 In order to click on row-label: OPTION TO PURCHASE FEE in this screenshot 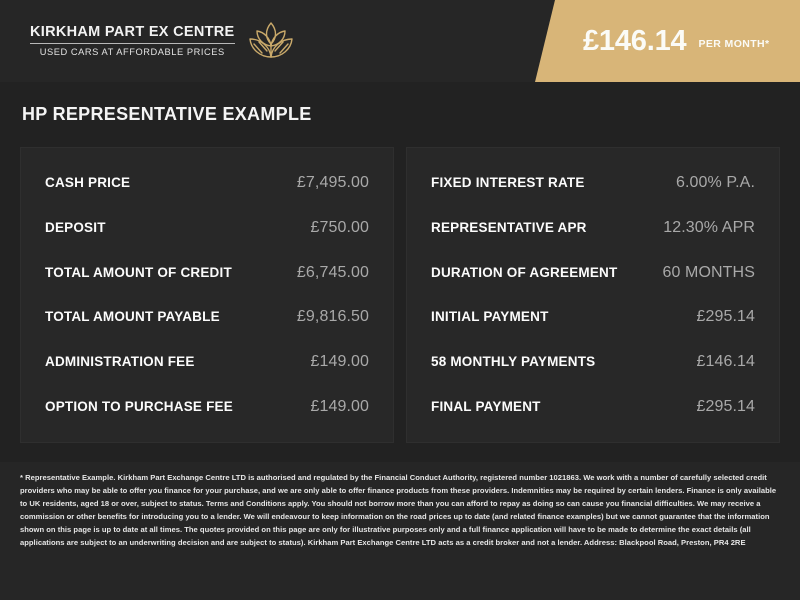, I will do `click(139, 406)`.